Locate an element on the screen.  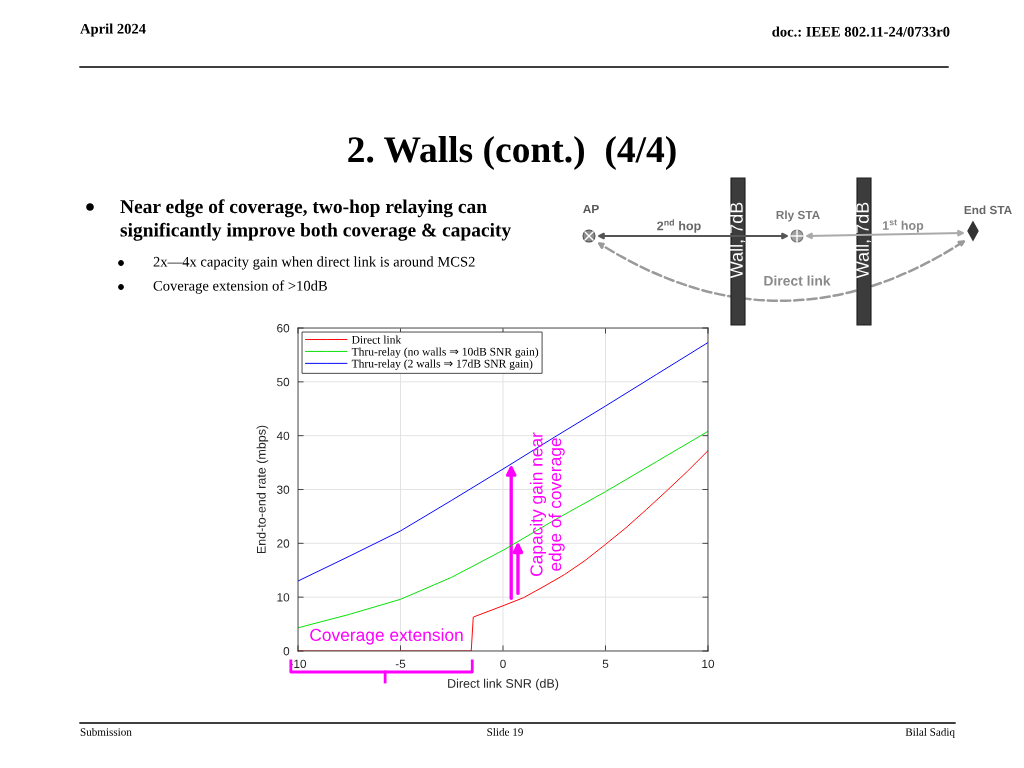
x-tick-label: 10 is located at coordinates (708, 663).